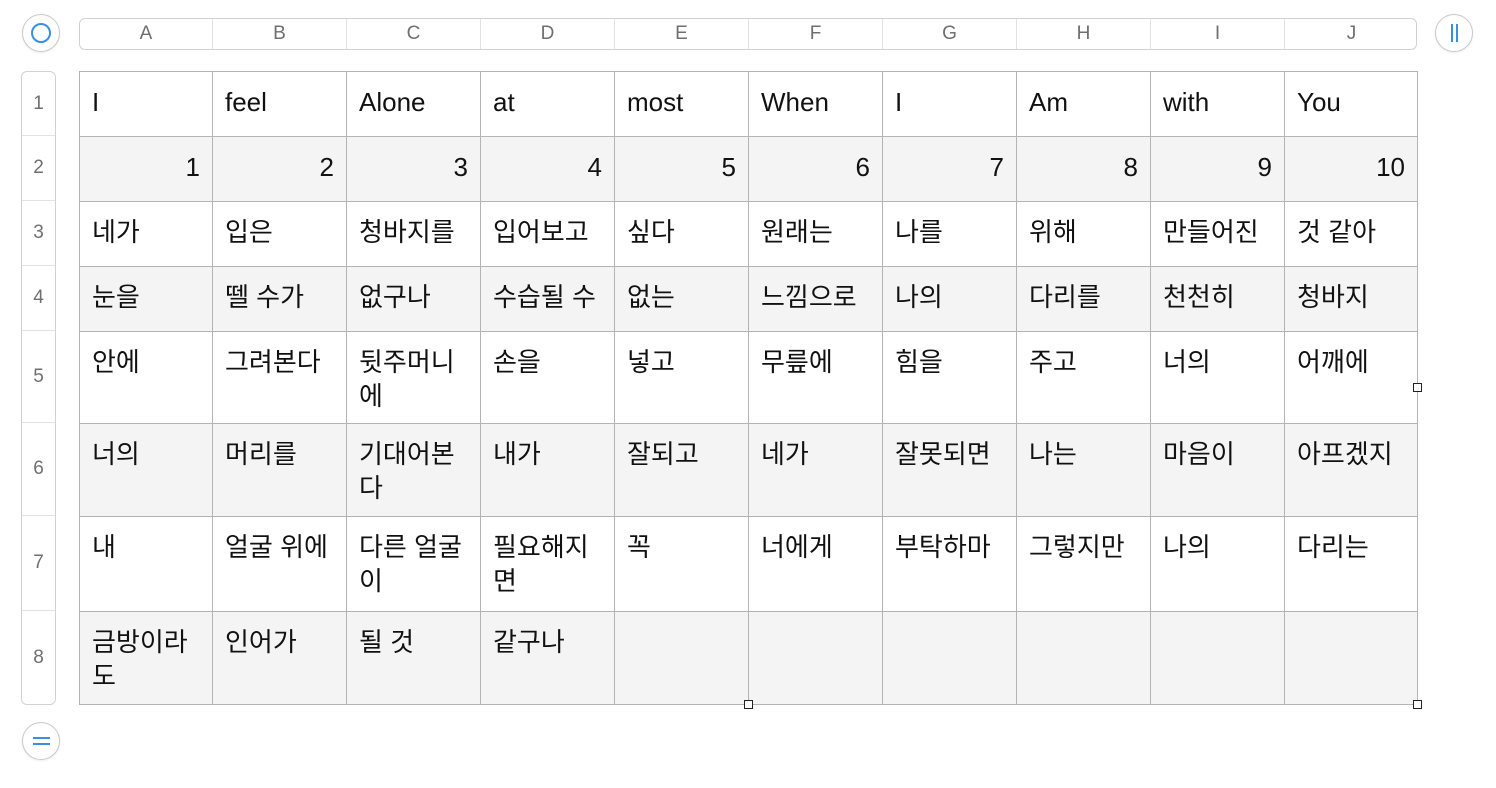  I want to click on cell-a2: 1, so click(146, 169).